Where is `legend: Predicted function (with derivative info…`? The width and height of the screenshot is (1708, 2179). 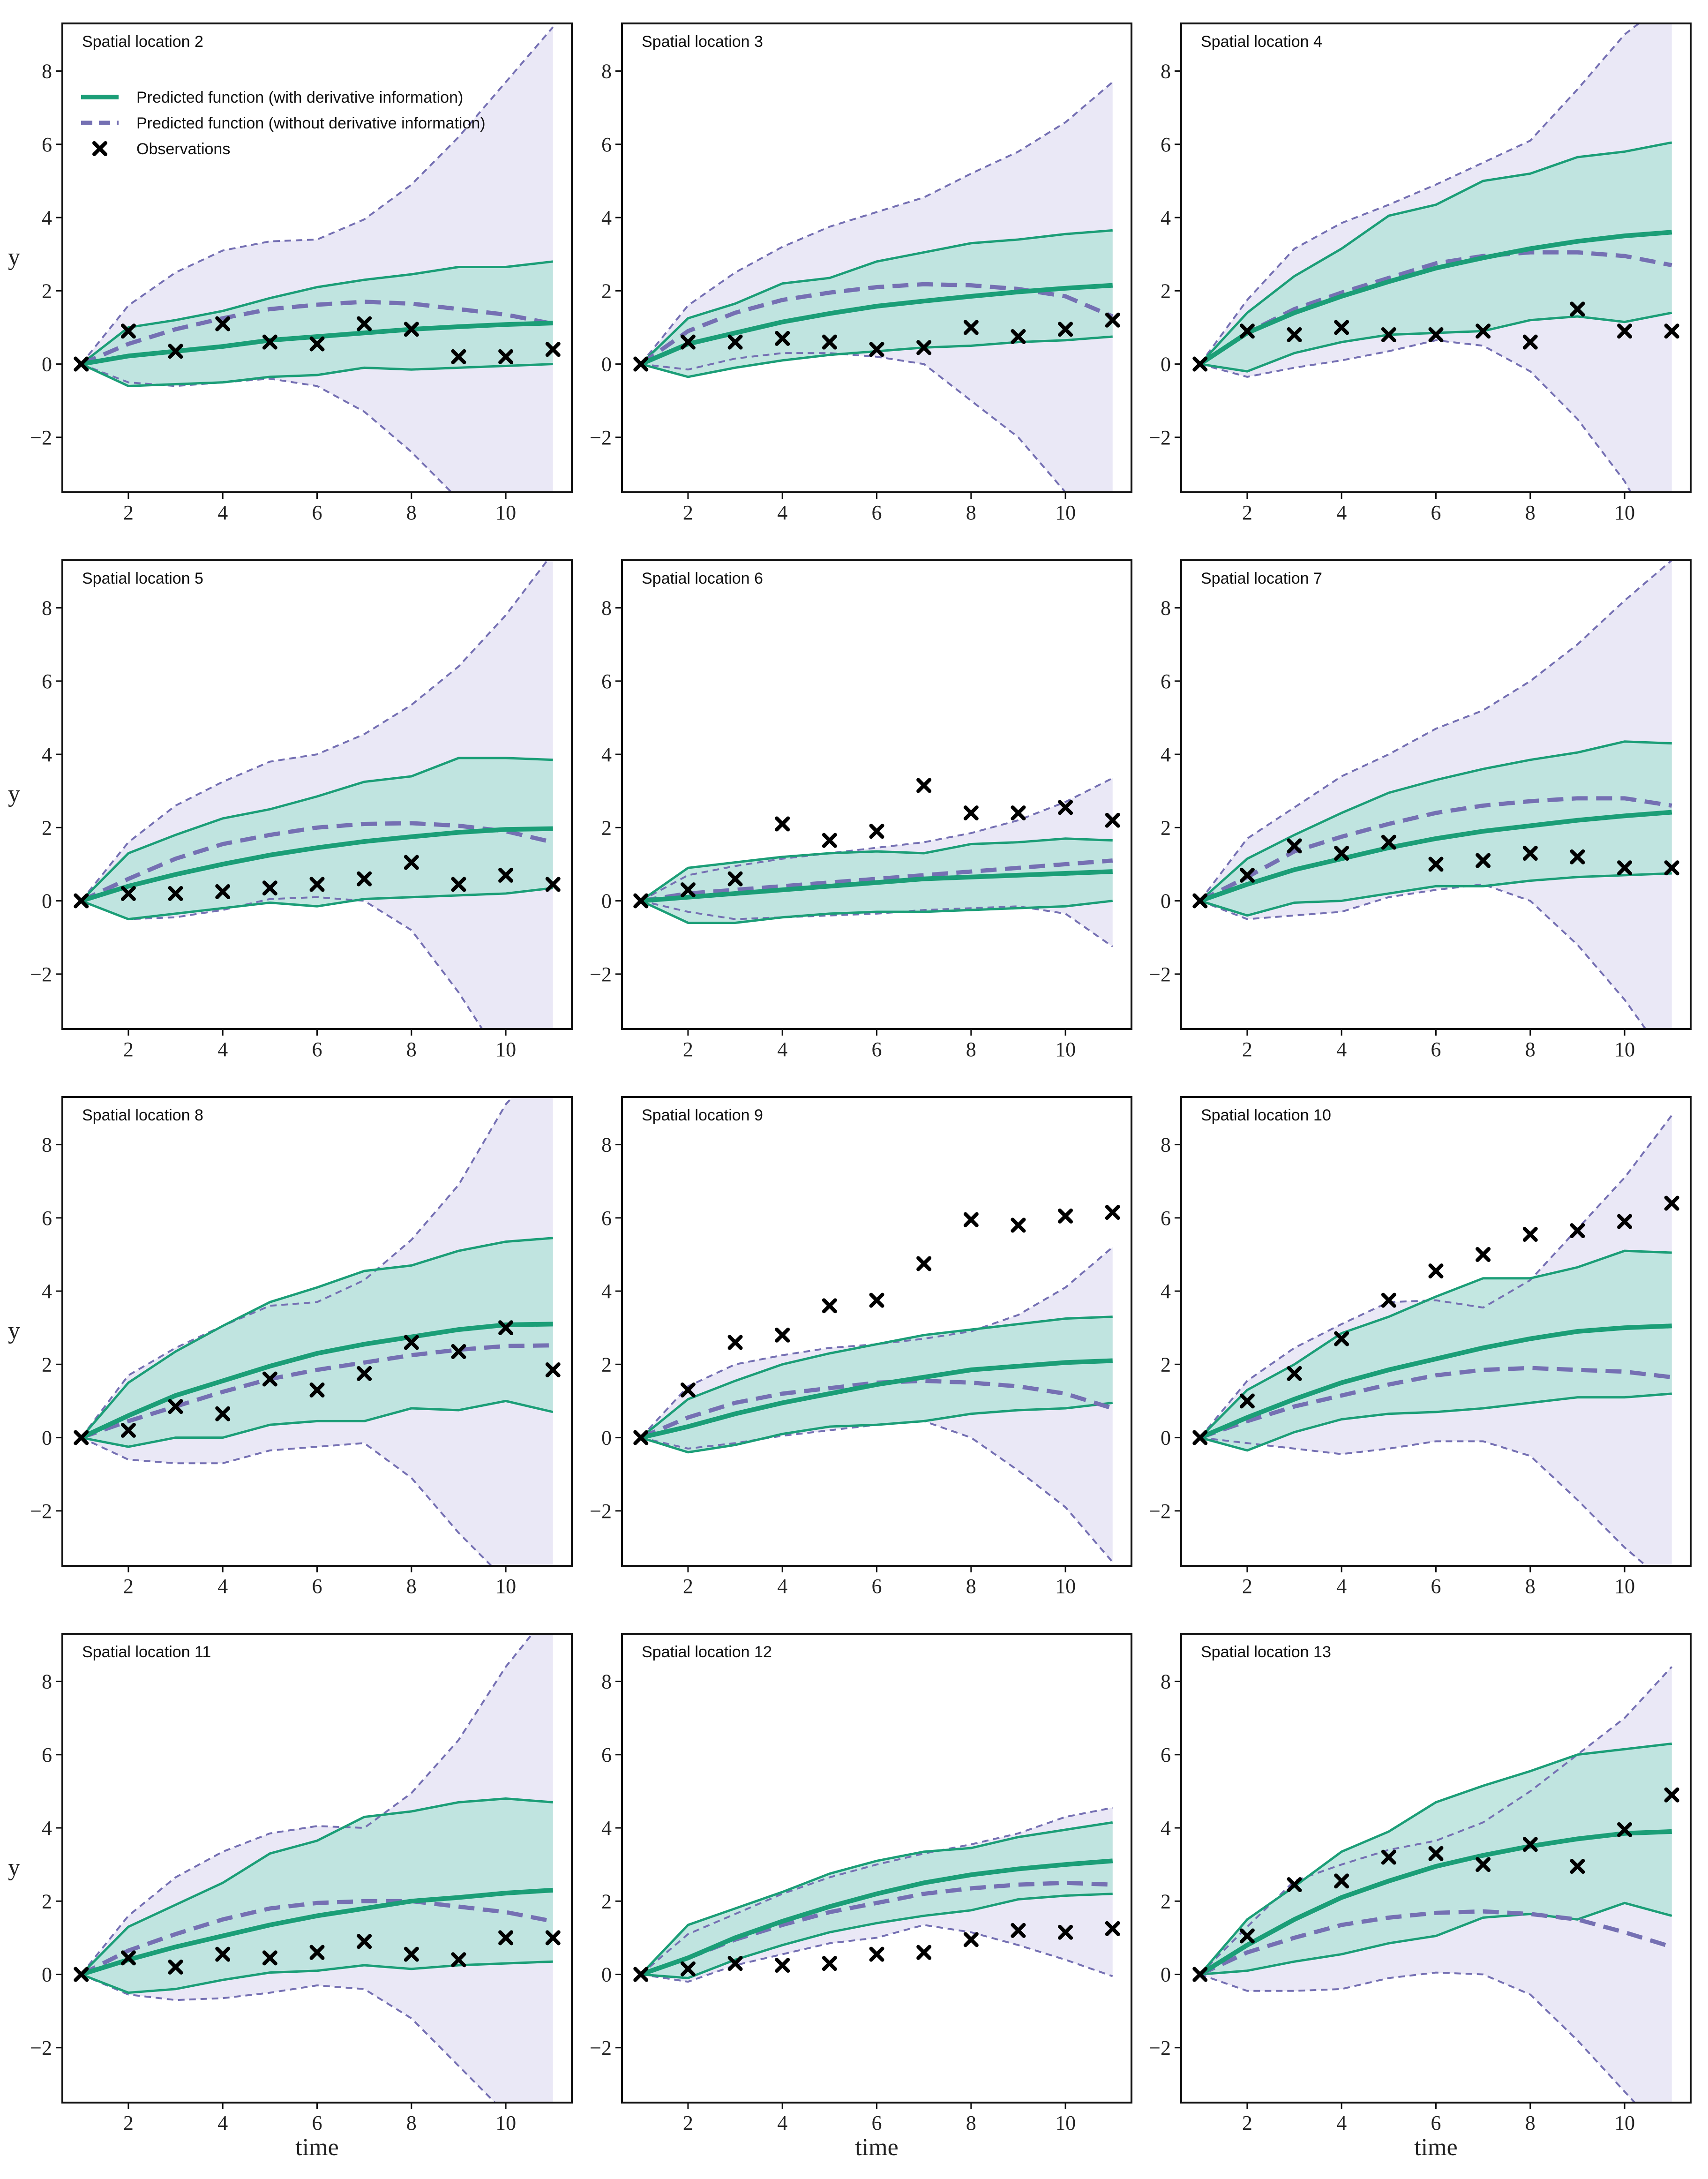 legend: Predicted function (with derivative info… is located at coordinates (283, 123).